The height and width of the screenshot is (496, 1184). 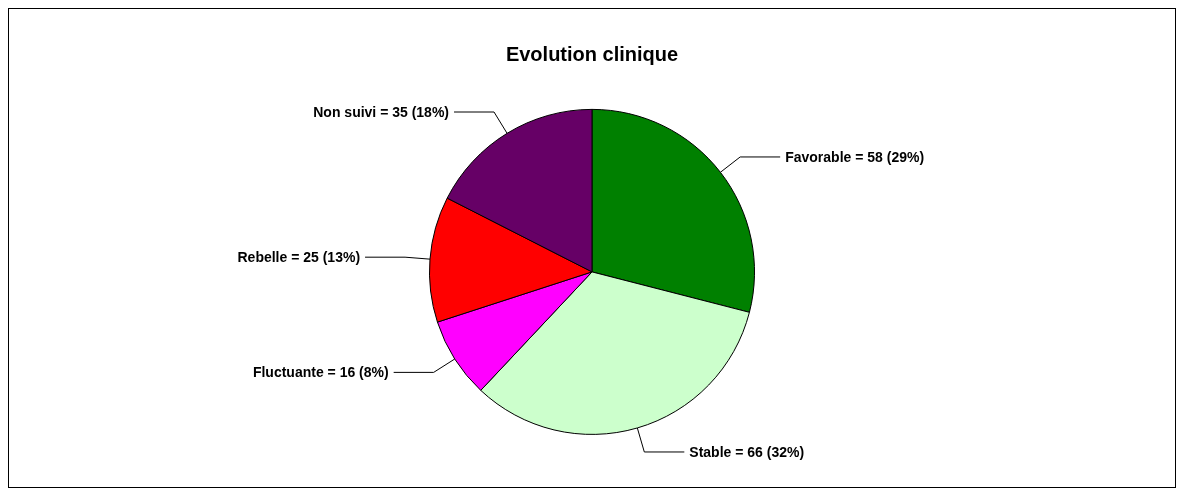 I want to click on slice-label: Rebelle = 25 (13%), so click(x=299, y=257).